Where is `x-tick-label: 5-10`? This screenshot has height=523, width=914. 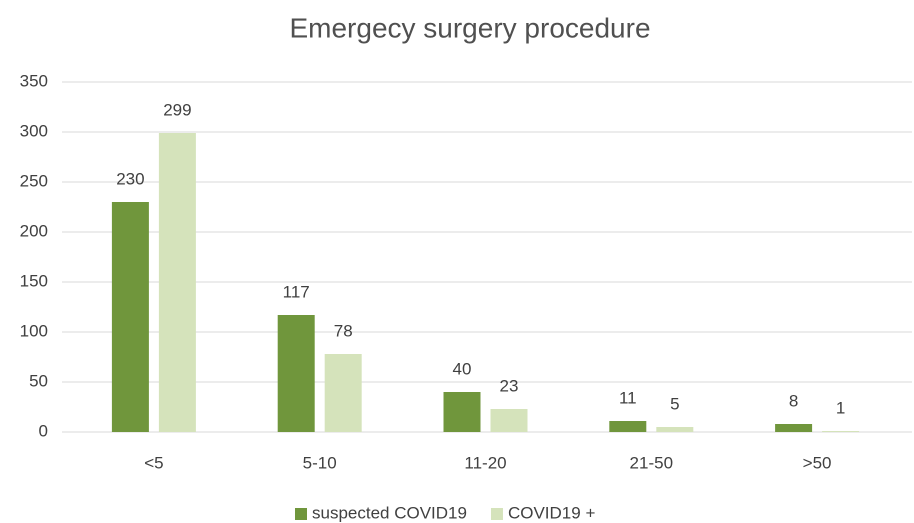
x-tick-label: 5-10 is located at coordinates (320, 462).